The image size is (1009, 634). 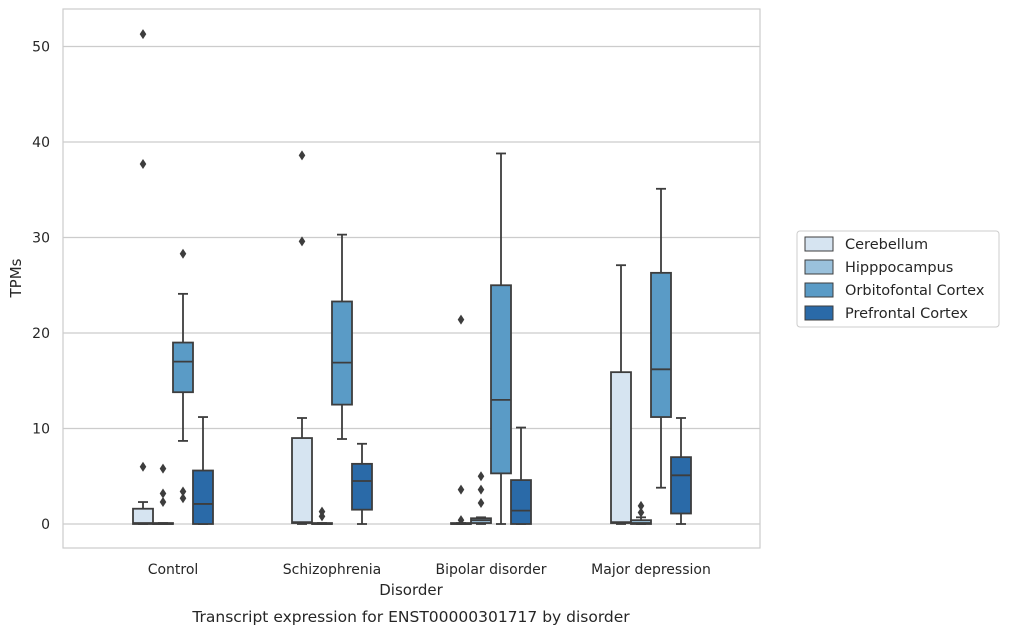 What do you see at coordinates (819, 313) in the screenshot?
I see `legend-swatch-prefrontal-cortex` at bounding box center [819, 313].